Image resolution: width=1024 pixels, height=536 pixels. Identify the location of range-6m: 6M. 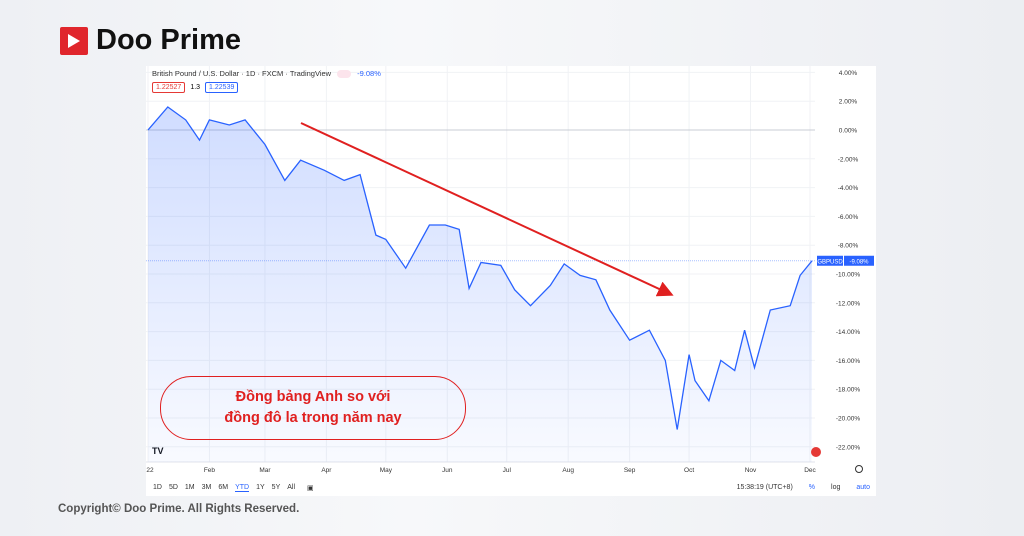
(223, 487).